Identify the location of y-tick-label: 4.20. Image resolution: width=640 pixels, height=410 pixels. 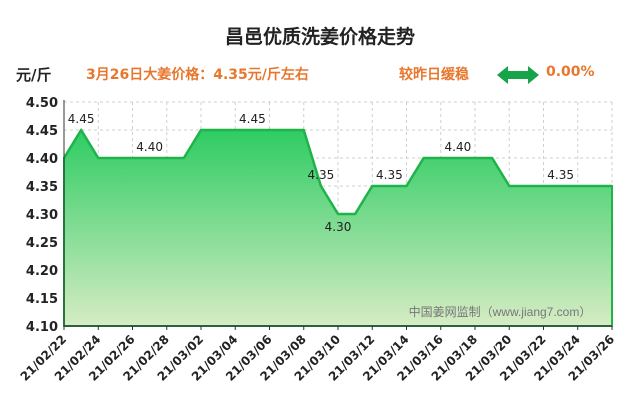
(42, 271).